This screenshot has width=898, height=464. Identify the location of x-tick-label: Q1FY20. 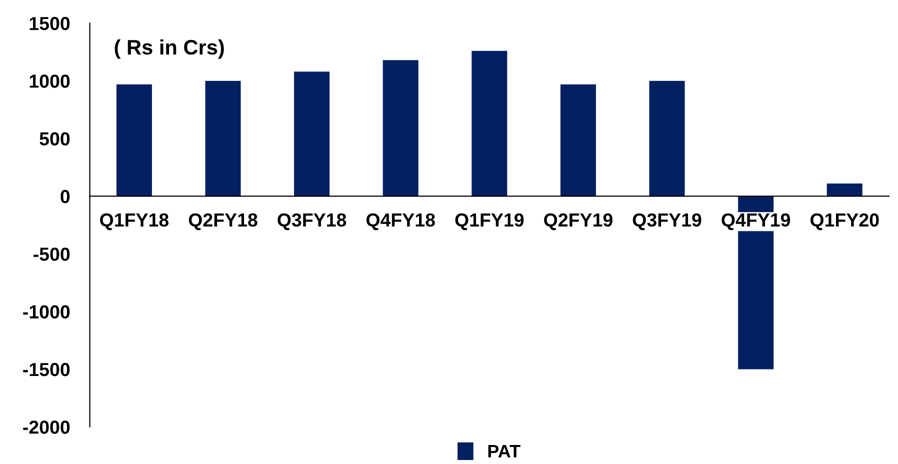
(844, 221).